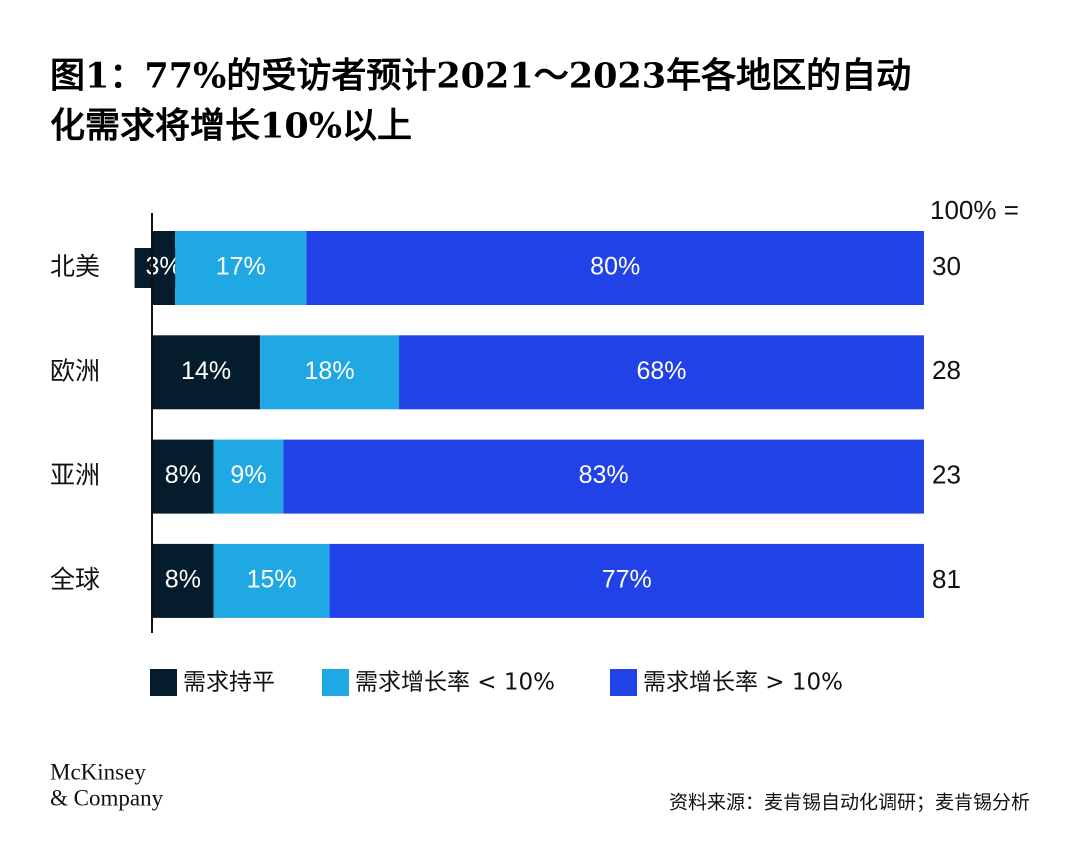  I want to click on legend-label: 需求增长率 > 10%, so click(743, 683).